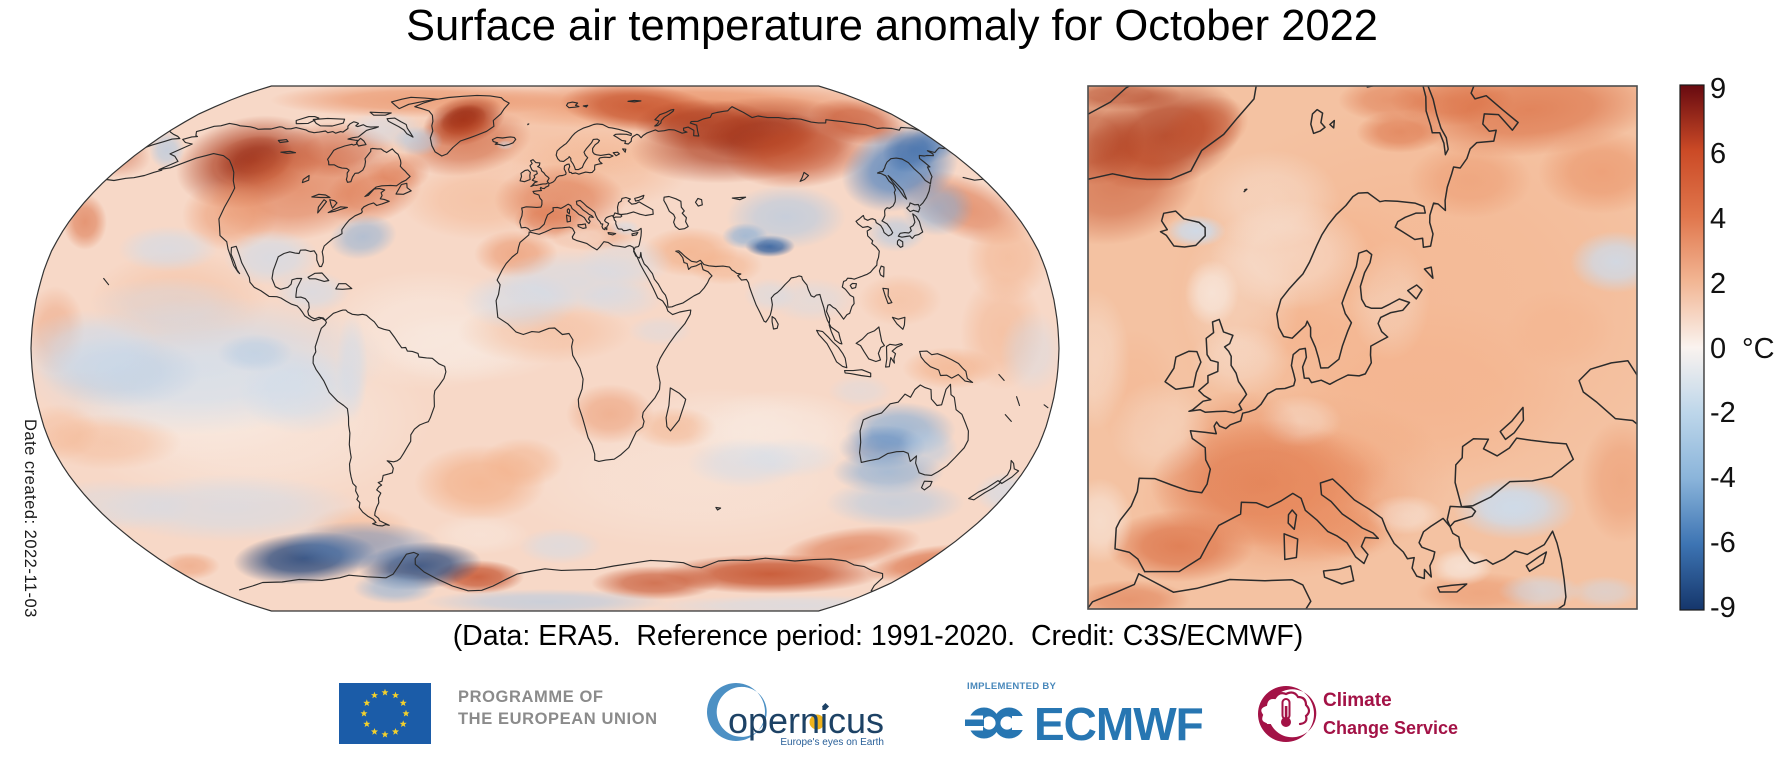 Image resolution: width=1787 pixels, height=766 pixels. I want to click on svg-text: 0, so click(1718, 349).